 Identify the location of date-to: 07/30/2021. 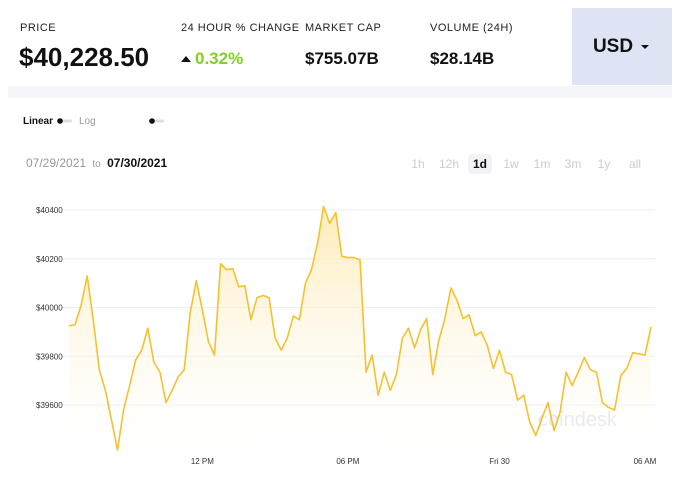
(137, 163).